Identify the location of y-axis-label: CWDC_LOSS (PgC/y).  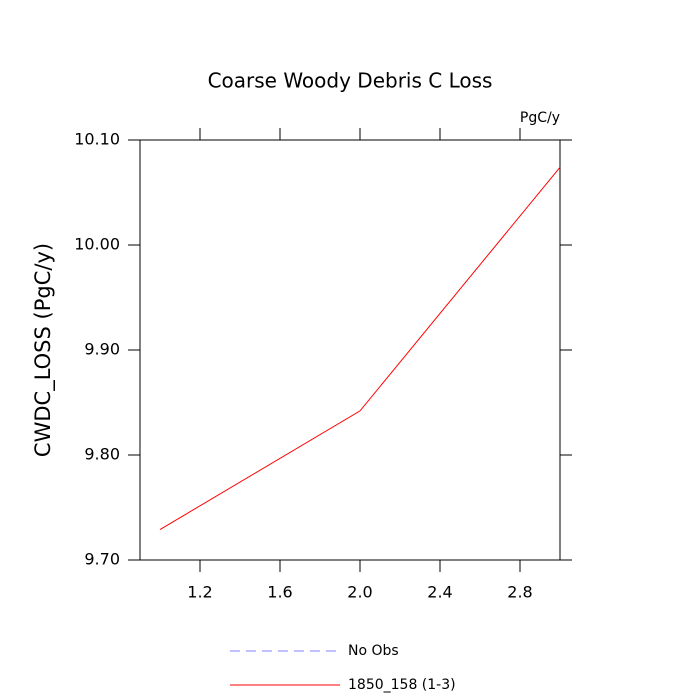
(43, 350).